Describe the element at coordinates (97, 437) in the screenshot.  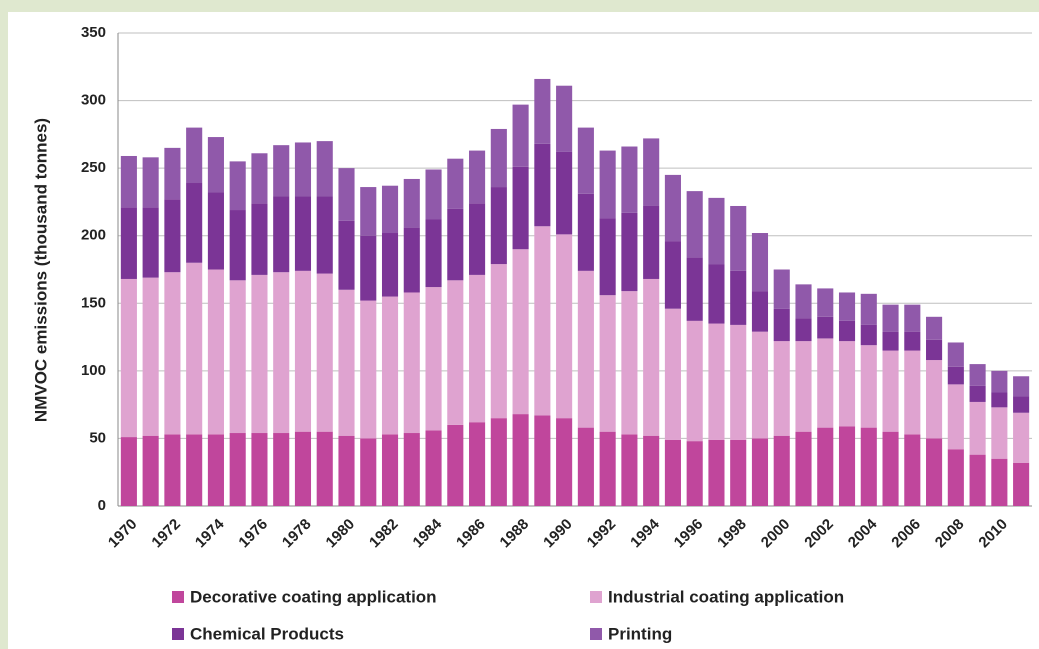
I see `y-tick-label: 50` at that location.